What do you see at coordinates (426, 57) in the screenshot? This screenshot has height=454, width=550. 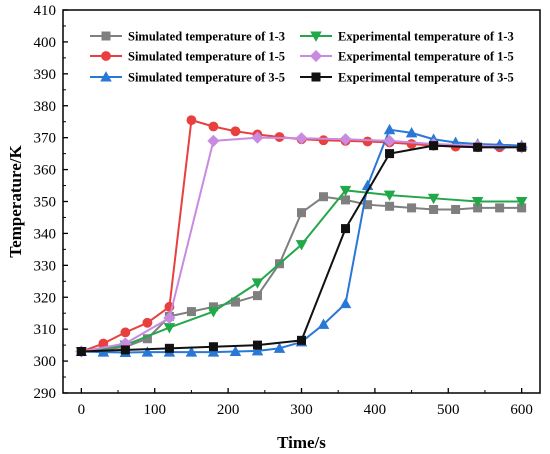 I see `legend-label: Experimental temperature of 1-5` at bounding box center [426, 57].